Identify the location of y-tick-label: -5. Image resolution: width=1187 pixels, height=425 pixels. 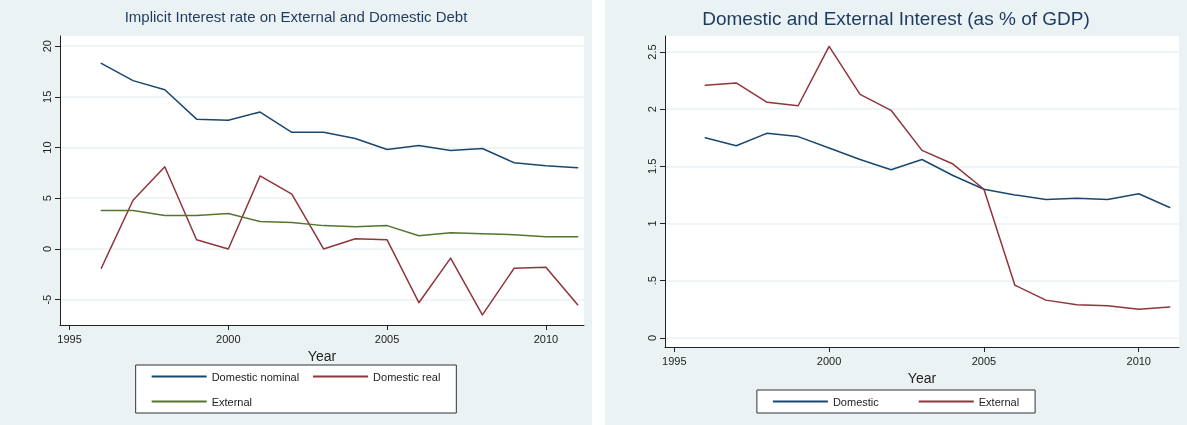
(46, 299).